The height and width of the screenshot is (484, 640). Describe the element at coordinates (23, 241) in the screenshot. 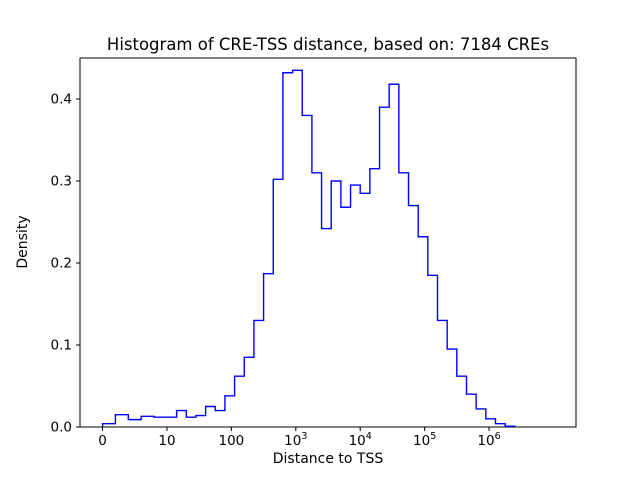

I see `y-axis-label: Density` at that location.